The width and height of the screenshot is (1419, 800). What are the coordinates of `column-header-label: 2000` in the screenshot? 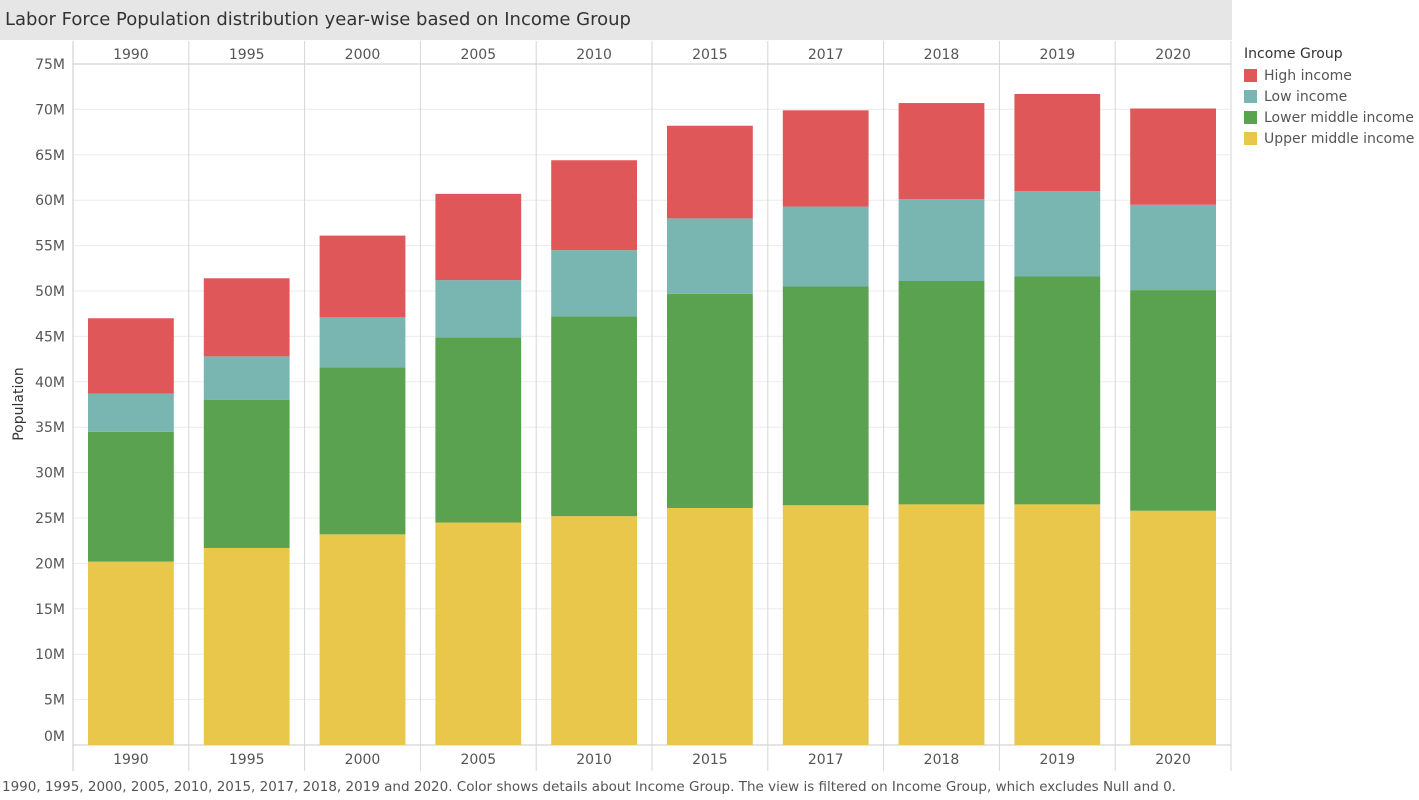 It's located at (363, 55).